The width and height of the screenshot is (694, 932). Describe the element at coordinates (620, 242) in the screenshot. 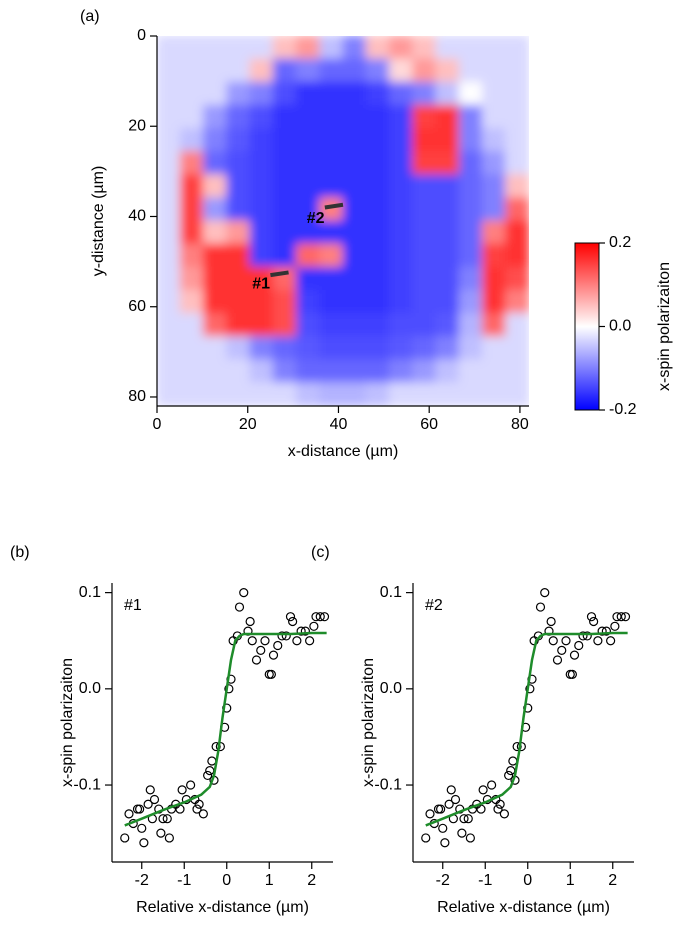

I see `colorbar-tick-label: 0.2` at that location.